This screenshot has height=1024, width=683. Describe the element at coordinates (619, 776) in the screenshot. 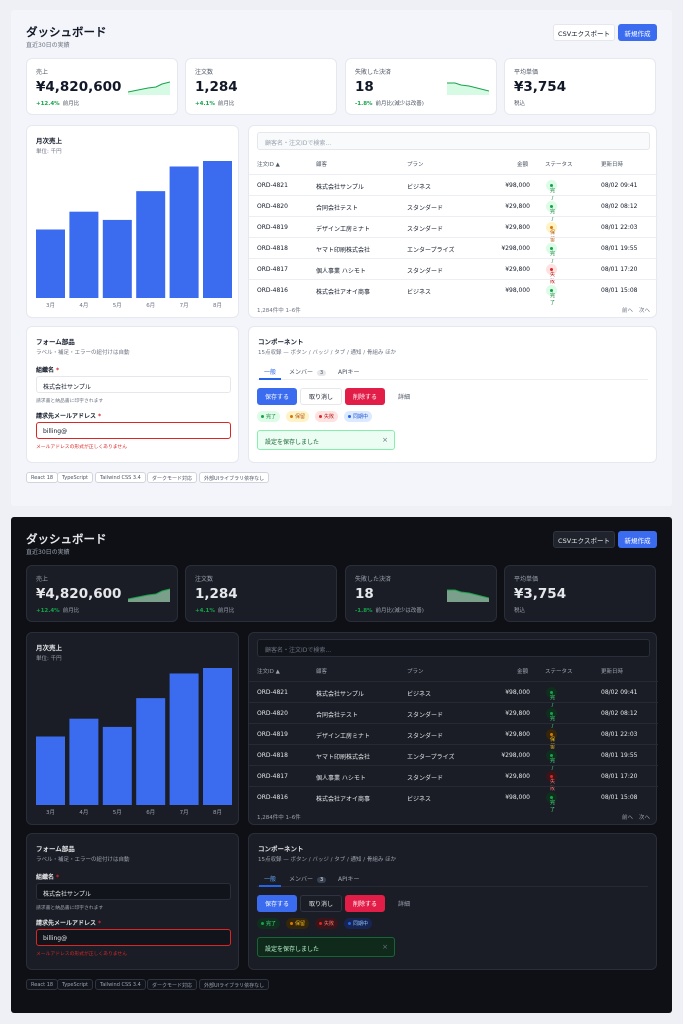

I see `updated-cell: 08/01 17:20` at that location.